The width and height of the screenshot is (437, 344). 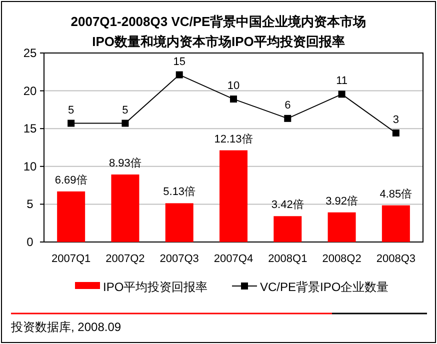 What do you see at coordinates (324, 287) in the screenshot?
I see `legend-label: VC/PE背景IPO企业数量` at bounding box center [324, 287].